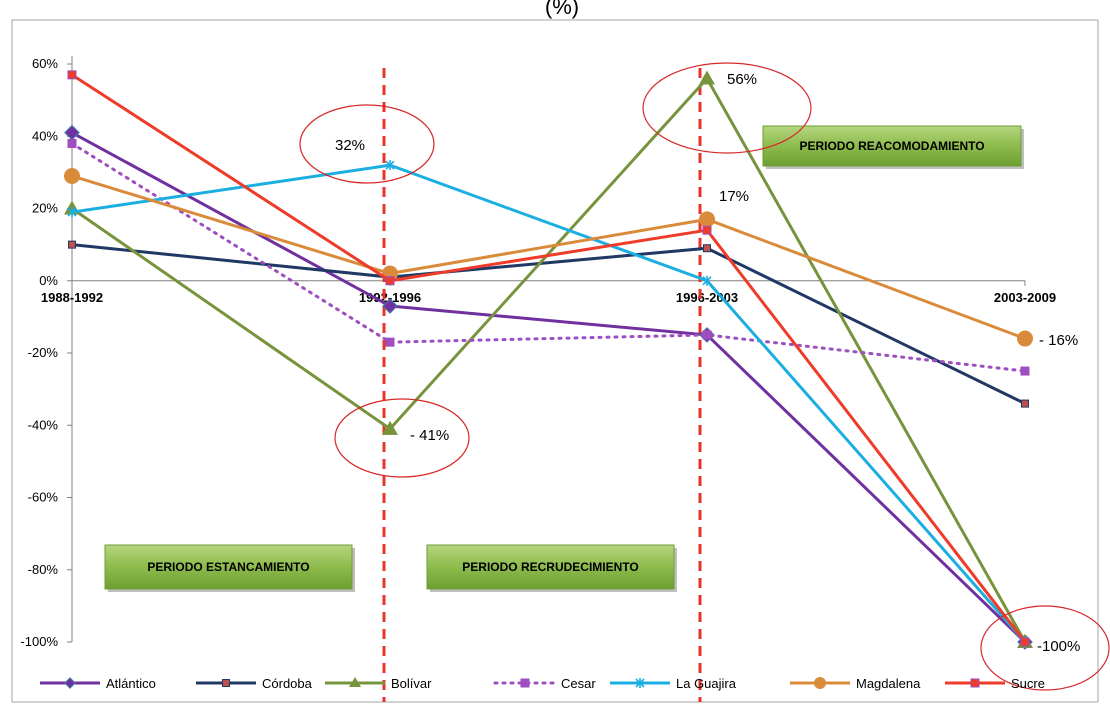  I want to click on legend-item: Córdoba, so click(254, 683).